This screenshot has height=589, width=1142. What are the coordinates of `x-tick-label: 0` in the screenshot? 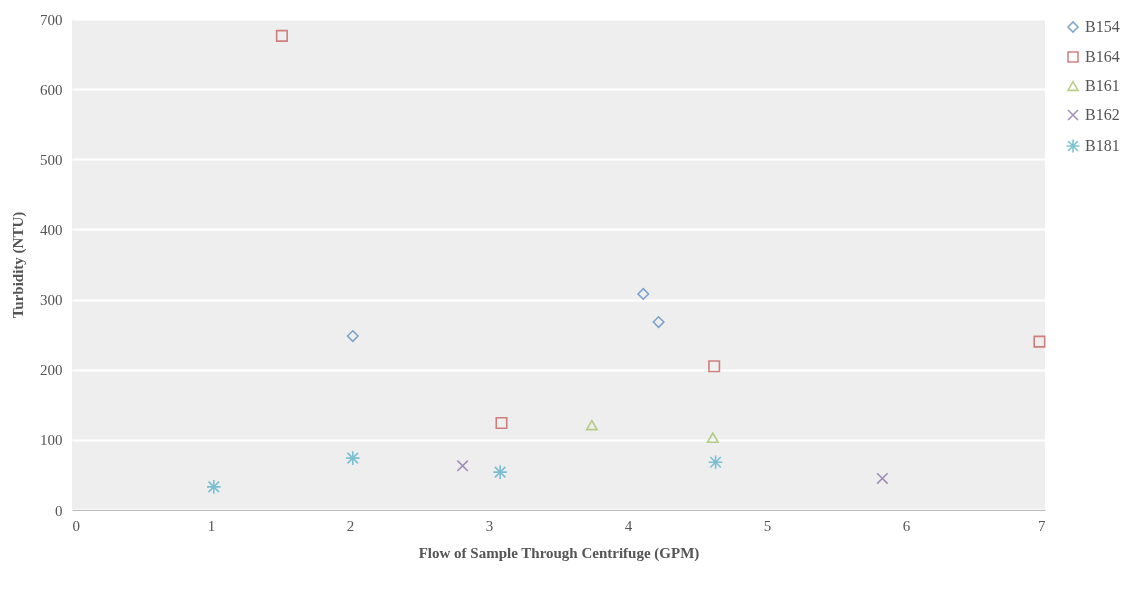 It's located at (76, 525).